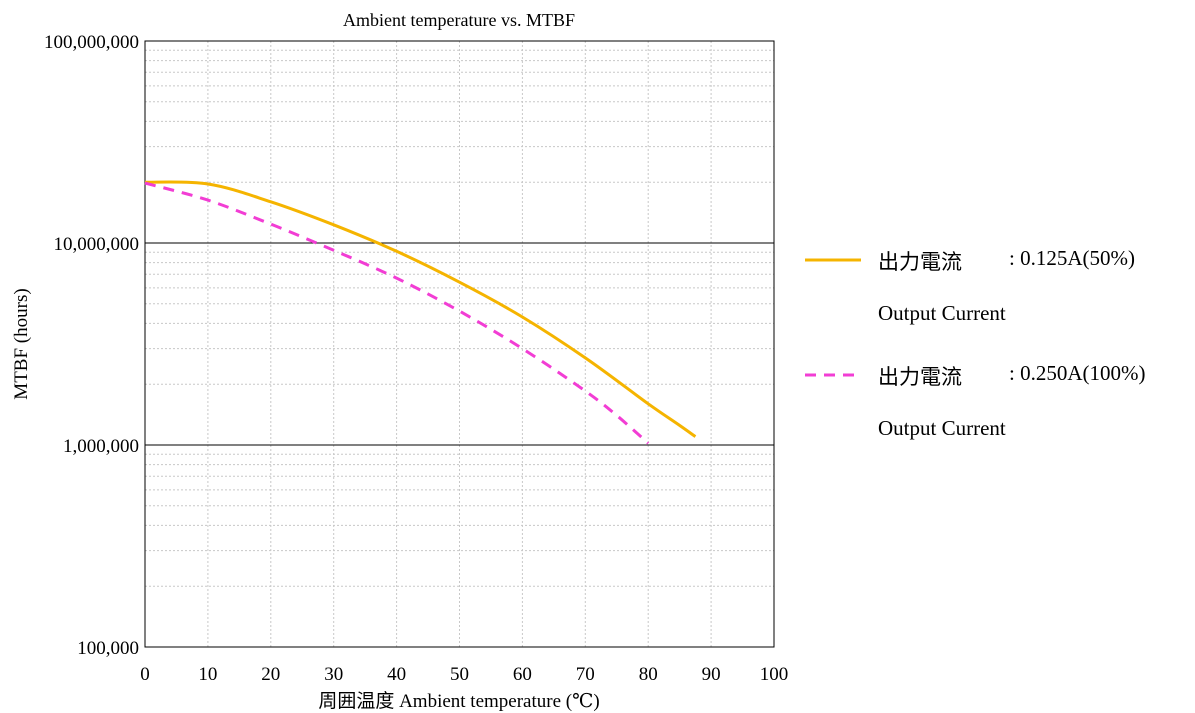  What do you see at coordinates (833, 375) in the screenshot?
I see `legend-swatch-dashed` at bounding box center [833, 375].